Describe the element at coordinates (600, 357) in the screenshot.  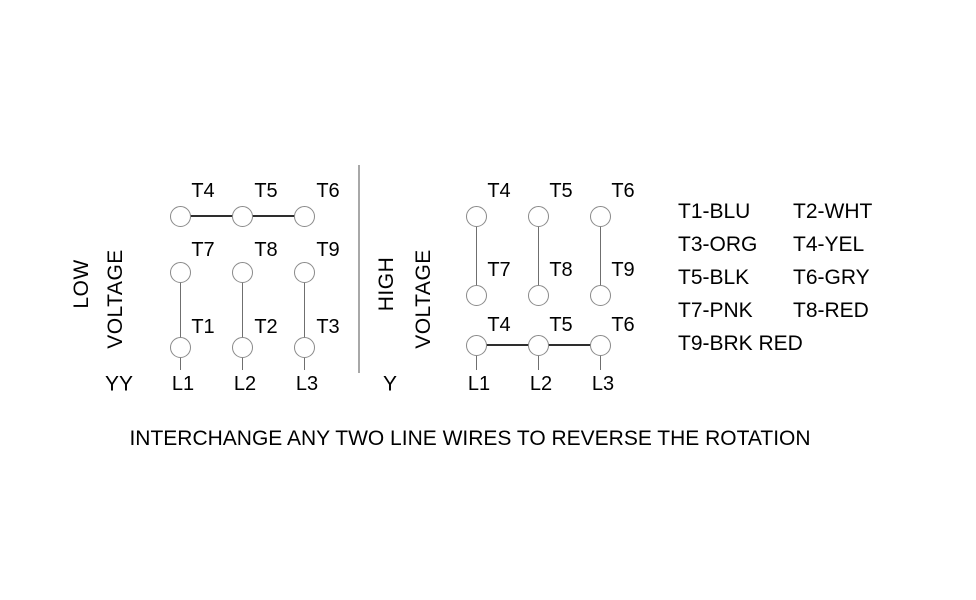
I see `hv-wire-to-l3` at that location.